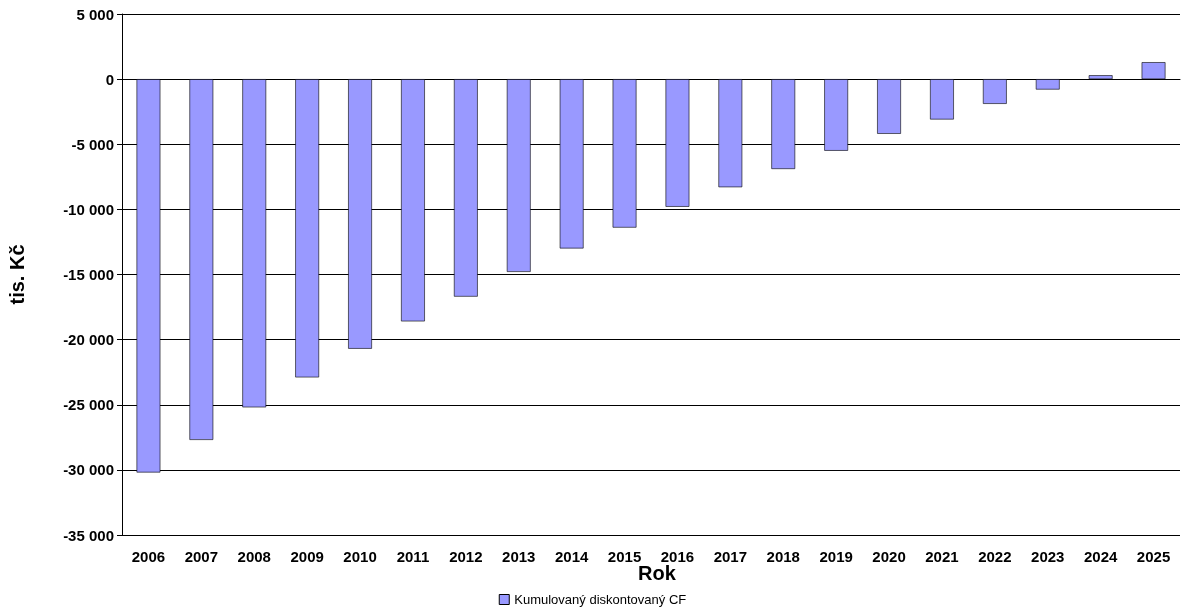  Describe the element at coordinates (1100, 556) in the screenshot. I see `x-tick-label: 2024` at that location.